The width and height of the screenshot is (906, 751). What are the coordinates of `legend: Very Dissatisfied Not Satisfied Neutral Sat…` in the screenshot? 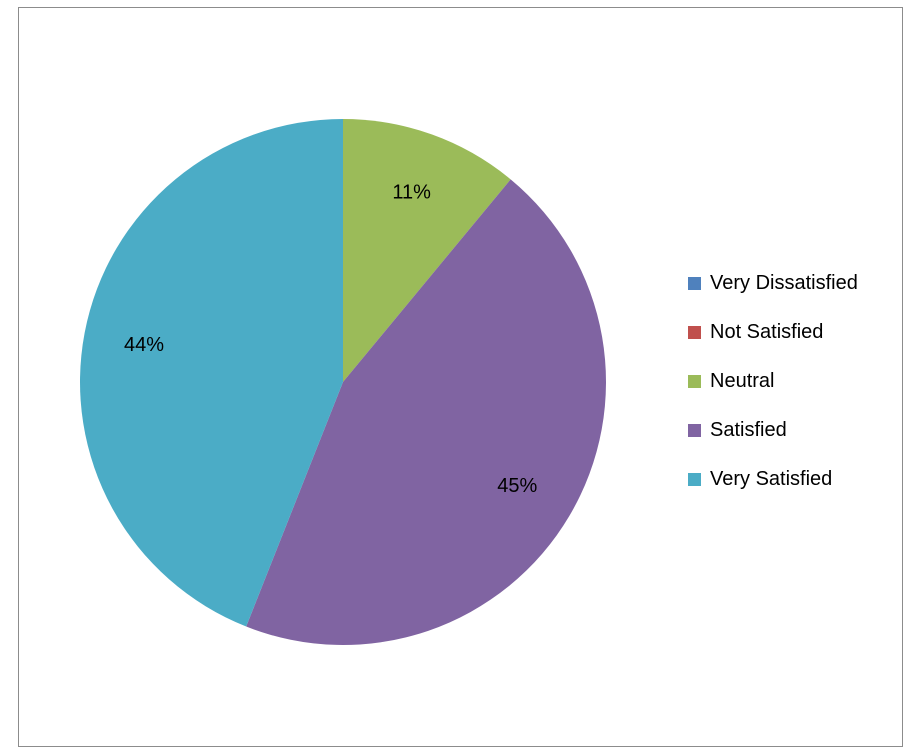 It's located at (793, 393).